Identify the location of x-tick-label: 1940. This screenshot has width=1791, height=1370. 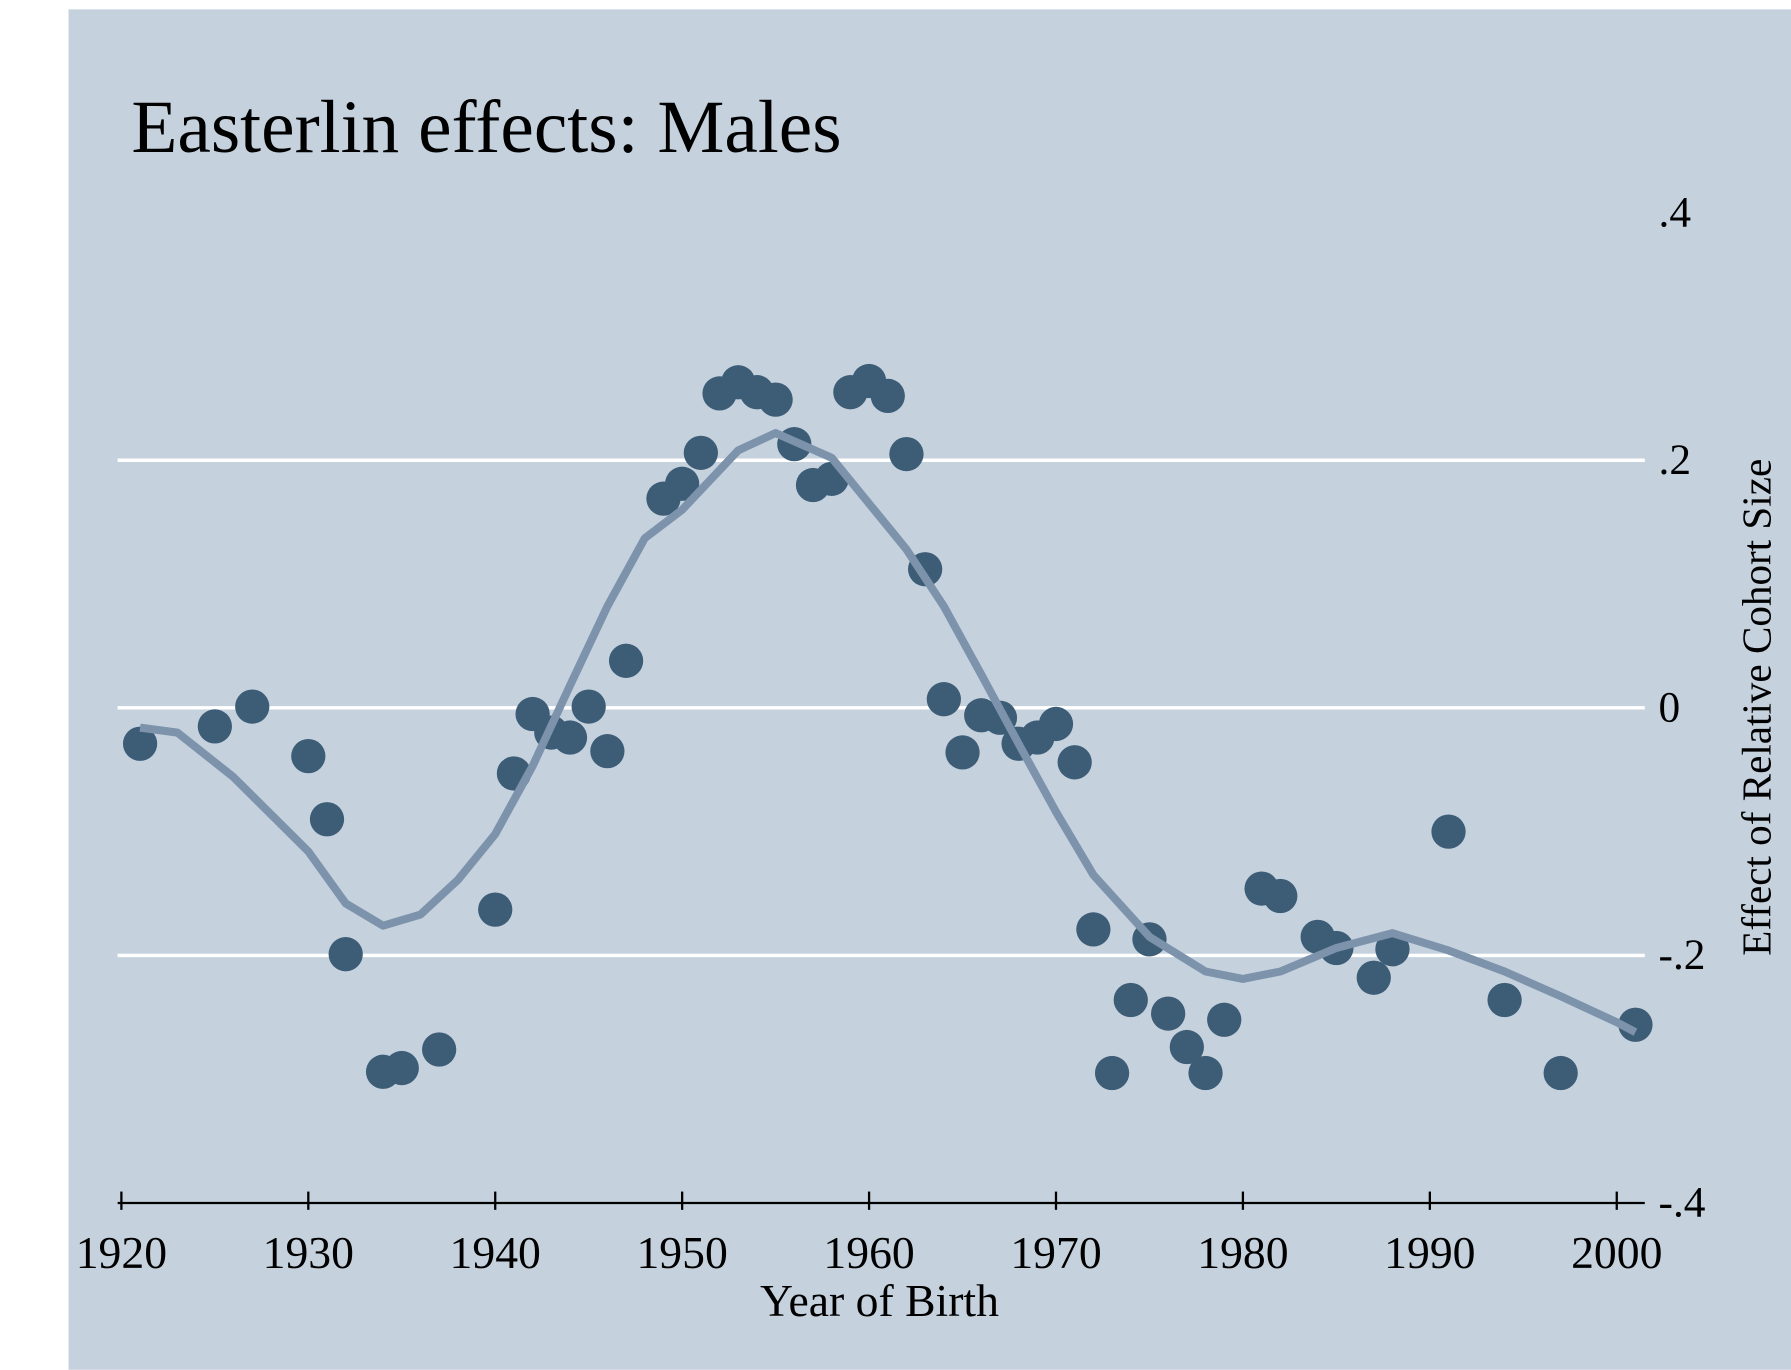
(495, 1252).